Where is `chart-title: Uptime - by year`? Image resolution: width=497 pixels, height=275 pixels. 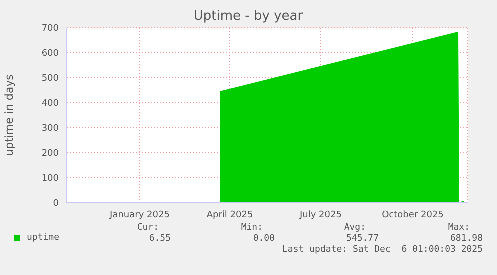 chart-title: Uptime - by year is located at coordinates (248, 16).